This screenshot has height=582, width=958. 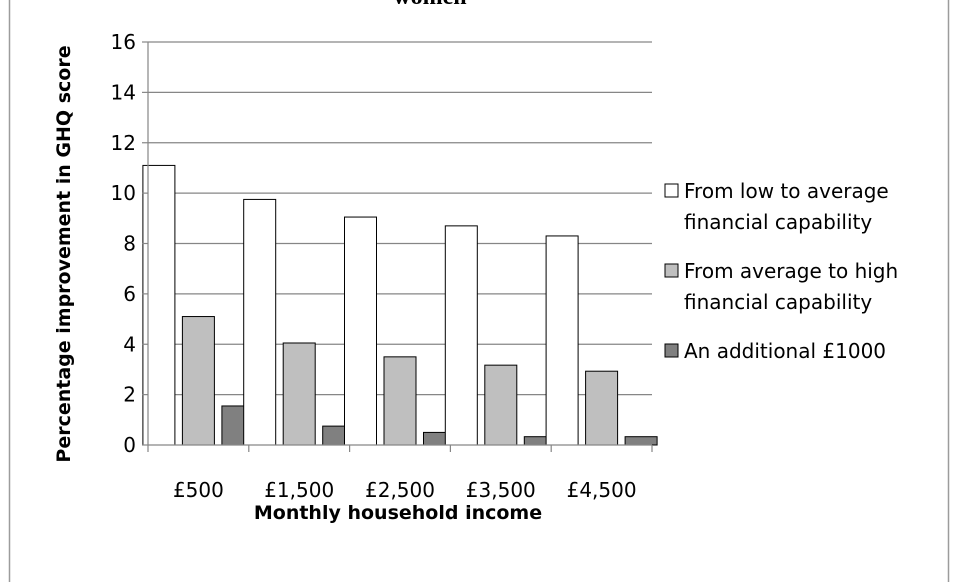 What do you see at coordinates (64, 253) in the screenshot?
I see `y-axis-title: Percentage improvement in GHQ score` at bounding box center [64, 253].